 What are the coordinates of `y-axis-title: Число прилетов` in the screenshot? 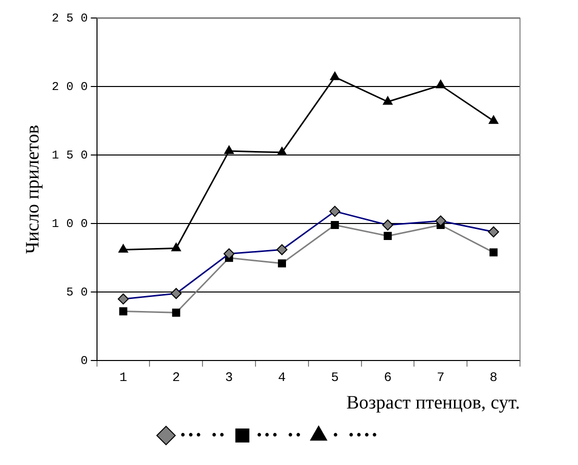 It's located at (33, 189).